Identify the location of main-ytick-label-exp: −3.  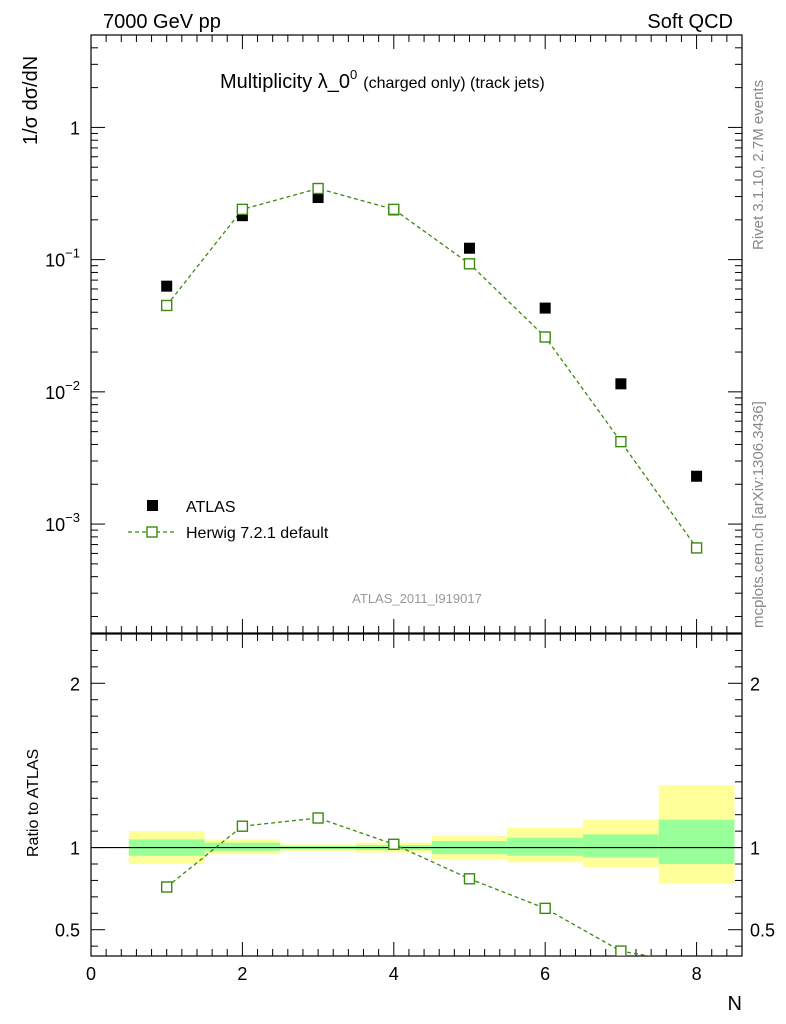
(72, 517).